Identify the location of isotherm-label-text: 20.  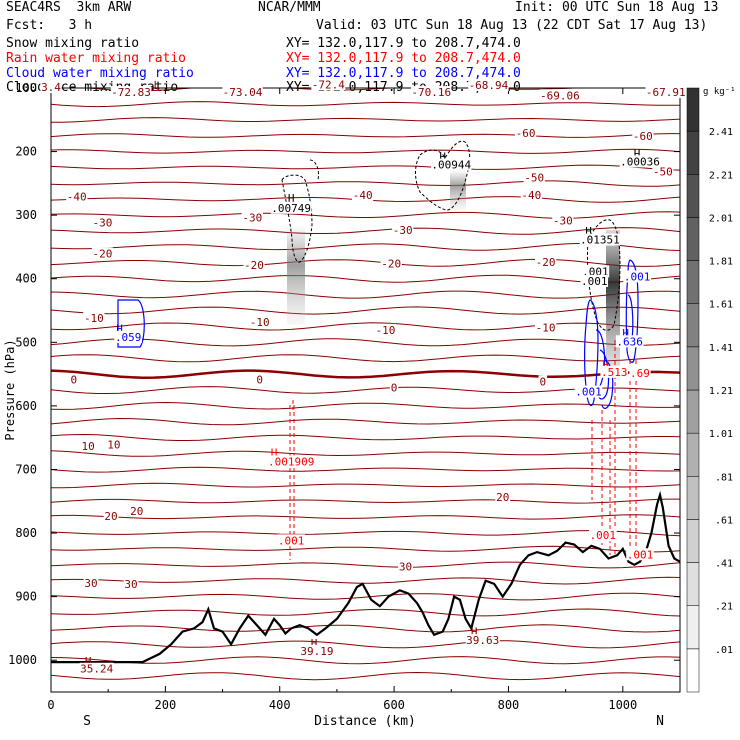
(502, 497).